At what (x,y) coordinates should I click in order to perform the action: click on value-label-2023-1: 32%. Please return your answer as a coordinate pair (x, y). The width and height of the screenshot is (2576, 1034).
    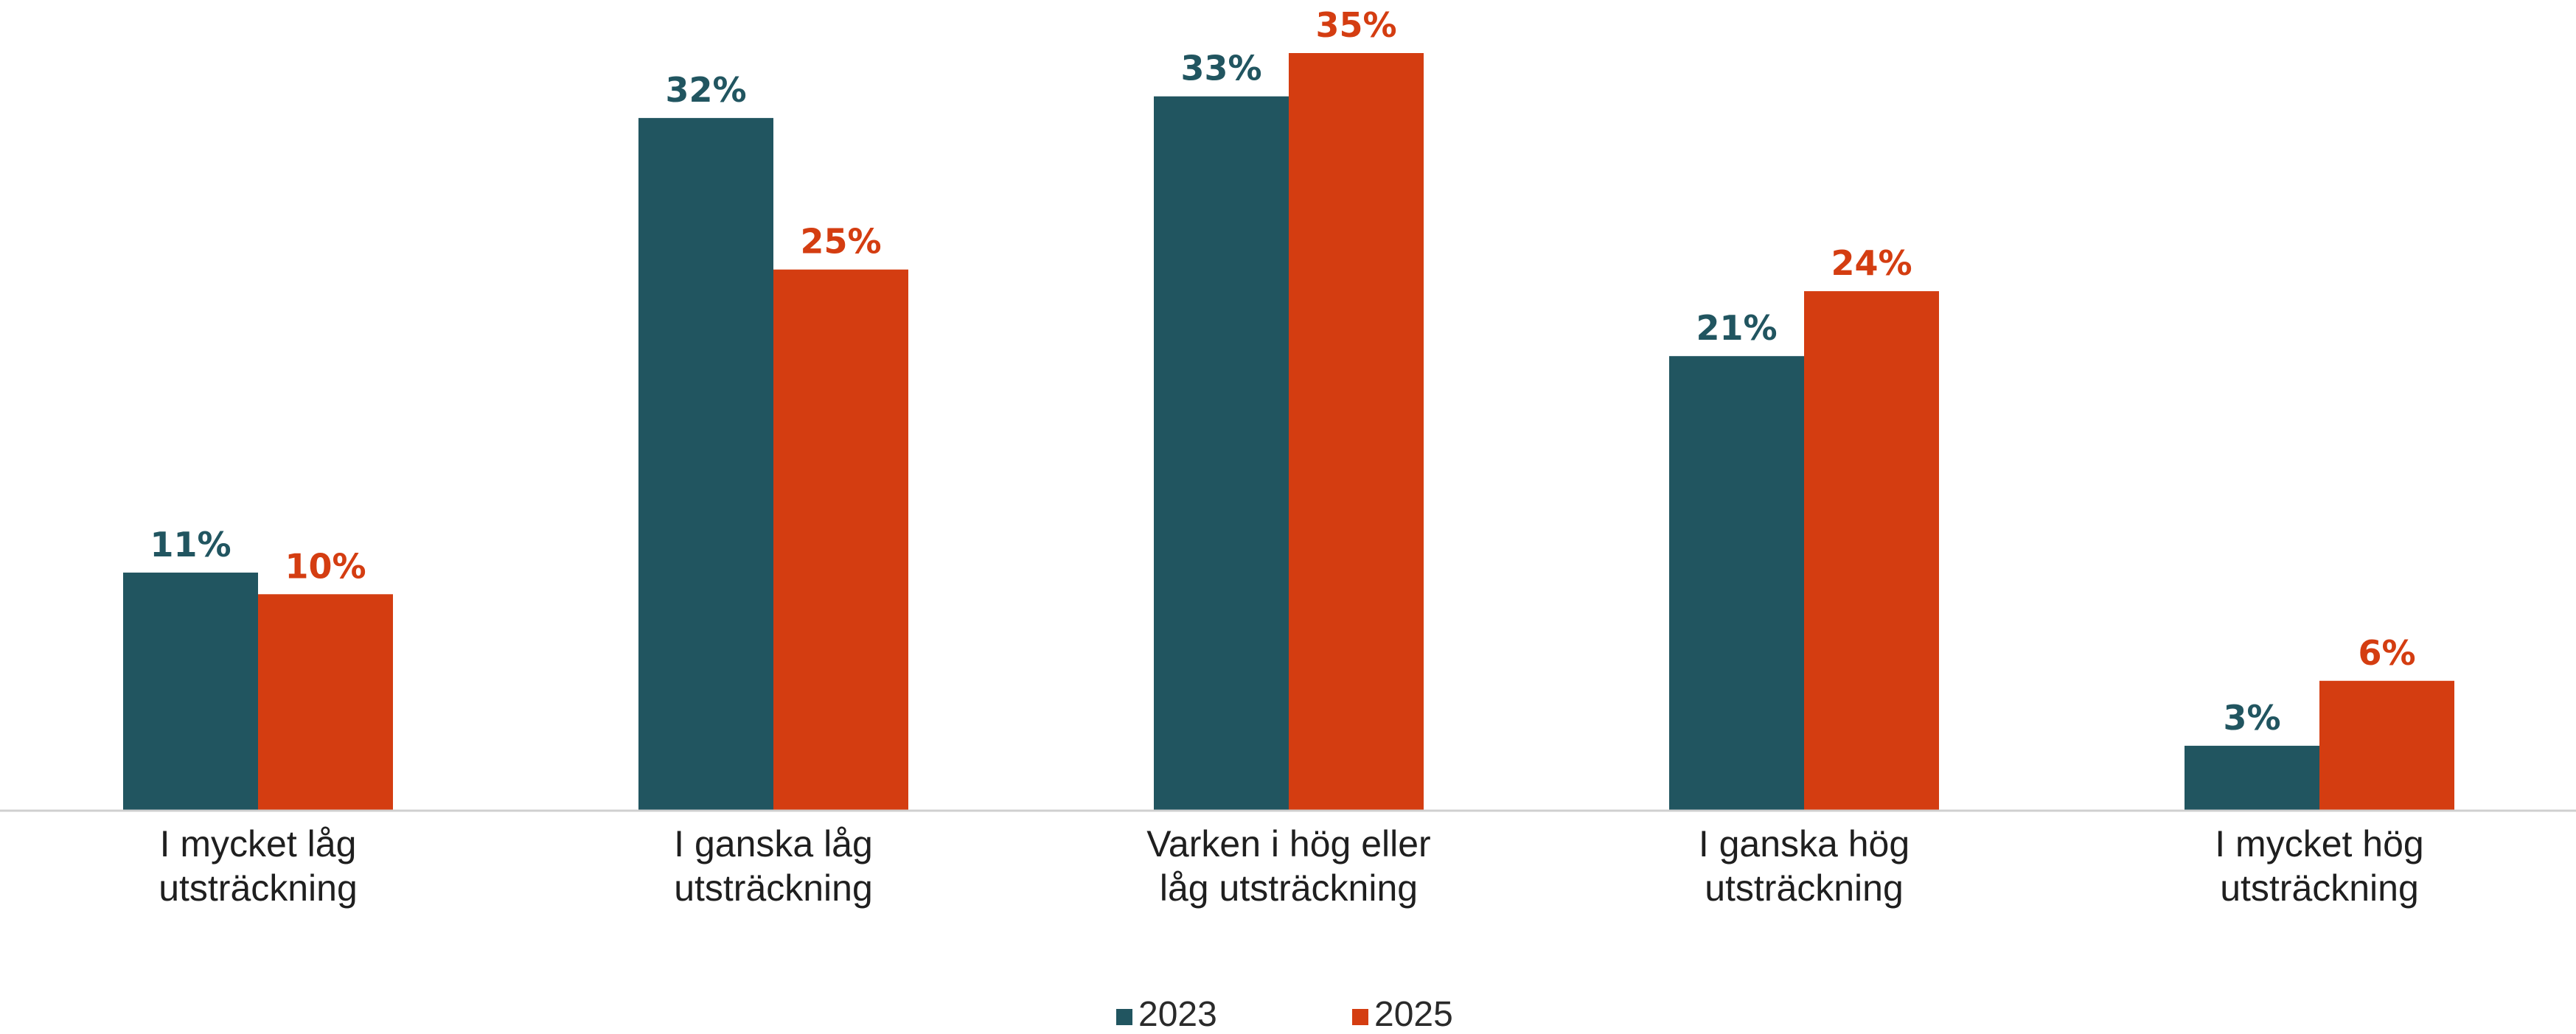
    Looking at the image, I should click on (706, 90).